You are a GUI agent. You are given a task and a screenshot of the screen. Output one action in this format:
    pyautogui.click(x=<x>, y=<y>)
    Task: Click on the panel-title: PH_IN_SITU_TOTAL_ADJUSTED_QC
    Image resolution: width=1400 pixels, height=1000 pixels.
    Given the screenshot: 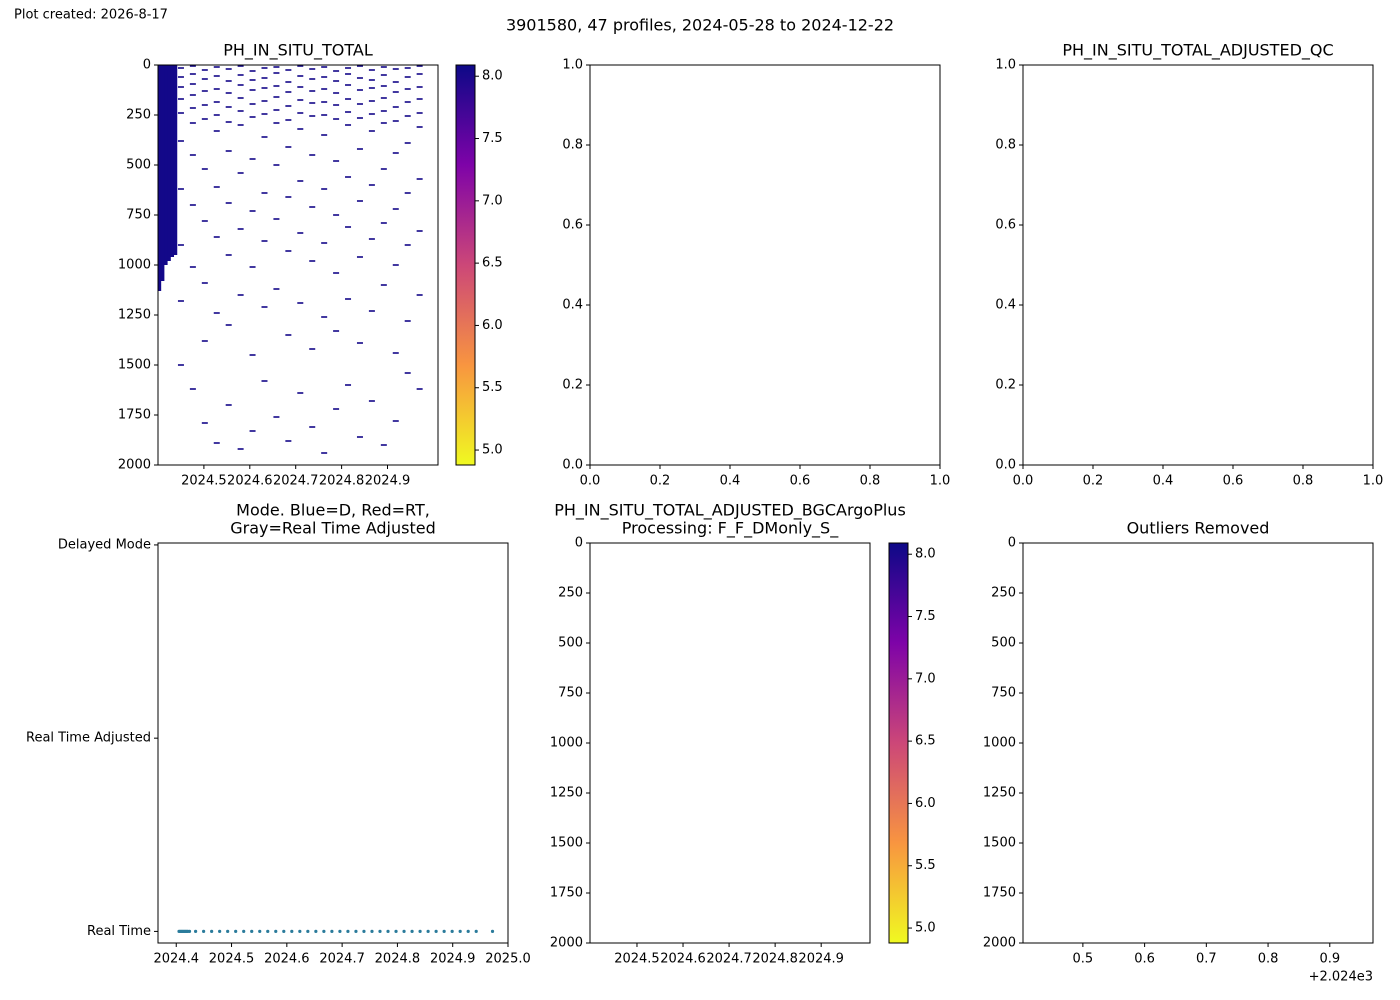 What is the action you would take?
    pyautogui.click(x=1197, y=51)
    